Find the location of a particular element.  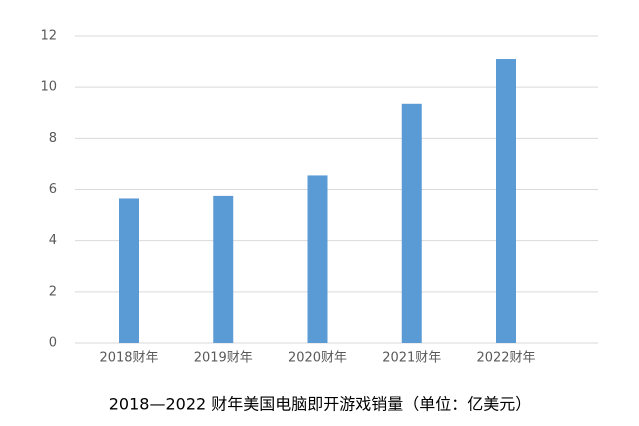

y-tick-label: 4 is located at coordinates (53, 240).